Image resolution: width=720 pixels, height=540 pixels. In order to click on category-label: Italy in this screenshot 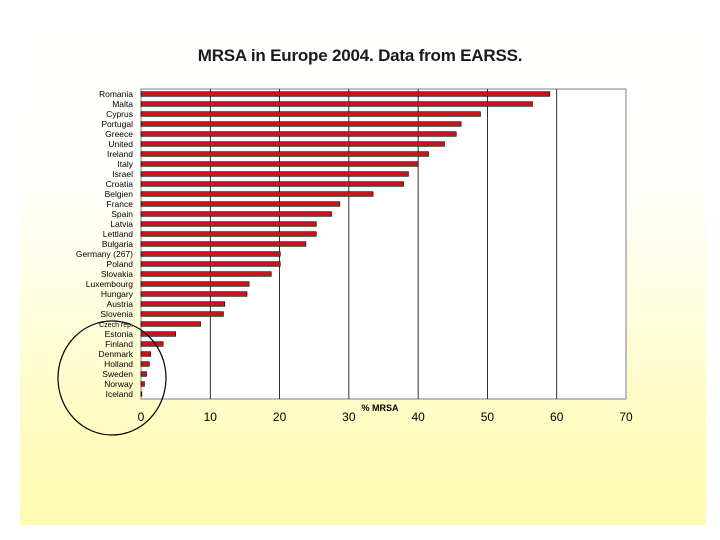, I will do `click(125, 164)`.